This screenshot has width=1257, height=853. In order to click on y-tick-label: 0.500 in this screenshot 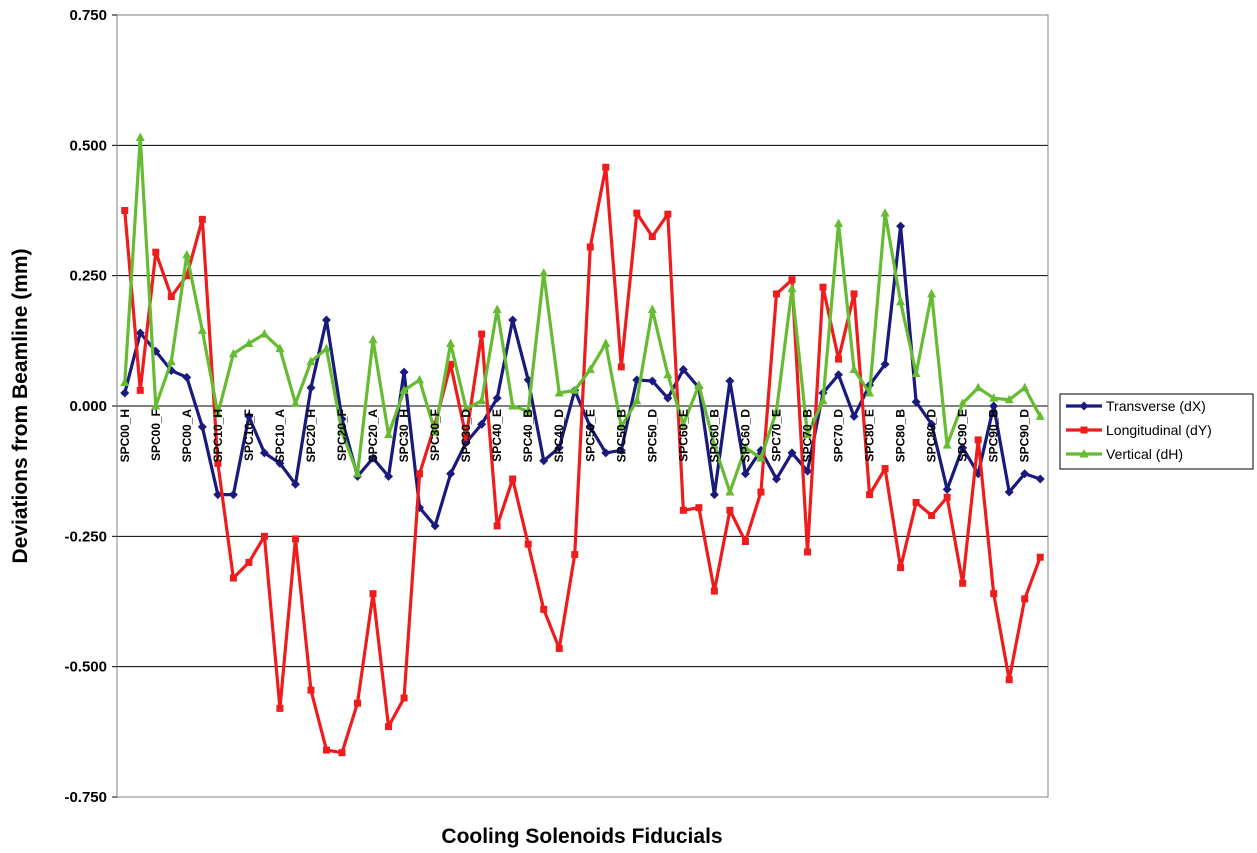, I will do `click(88, 145)`.